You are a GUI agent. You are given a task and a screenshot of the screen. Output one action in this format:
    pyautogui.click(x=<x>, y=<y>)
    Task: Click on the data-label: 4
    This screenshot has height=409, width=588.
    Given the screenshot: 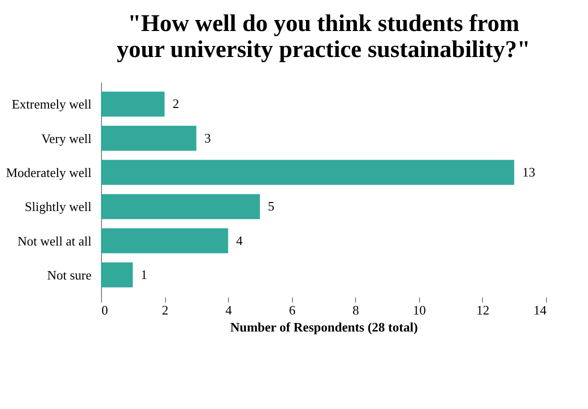 What is the action you would take?
    pyautogui.click(x=240, y=240)
    